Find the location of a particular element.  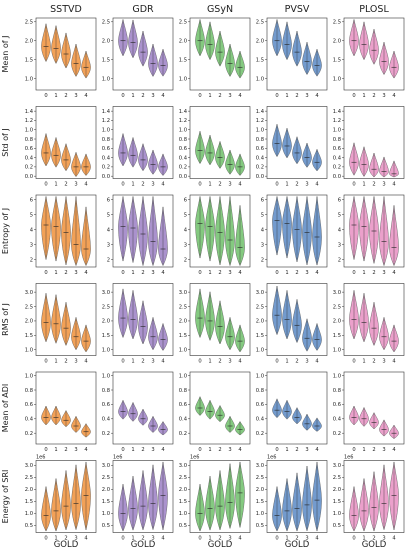

scale-label: 1e6 is located at coordinates (348, 458).